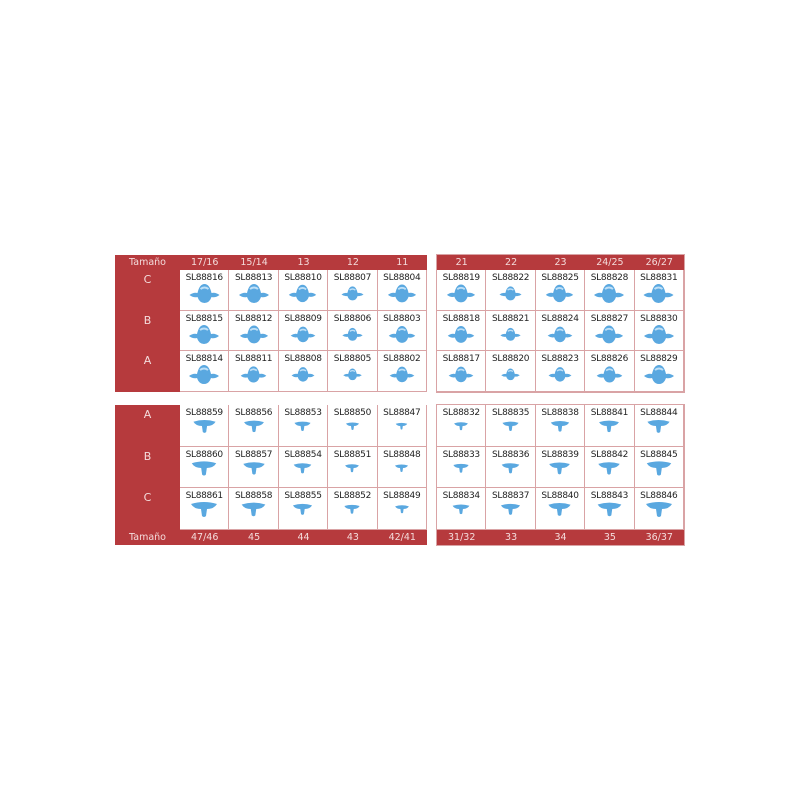 This screenshot has width=800, height=800. Describe the element at coordinates (253, 496) in the screenshot. I see `product-code: SL88858` at that location.